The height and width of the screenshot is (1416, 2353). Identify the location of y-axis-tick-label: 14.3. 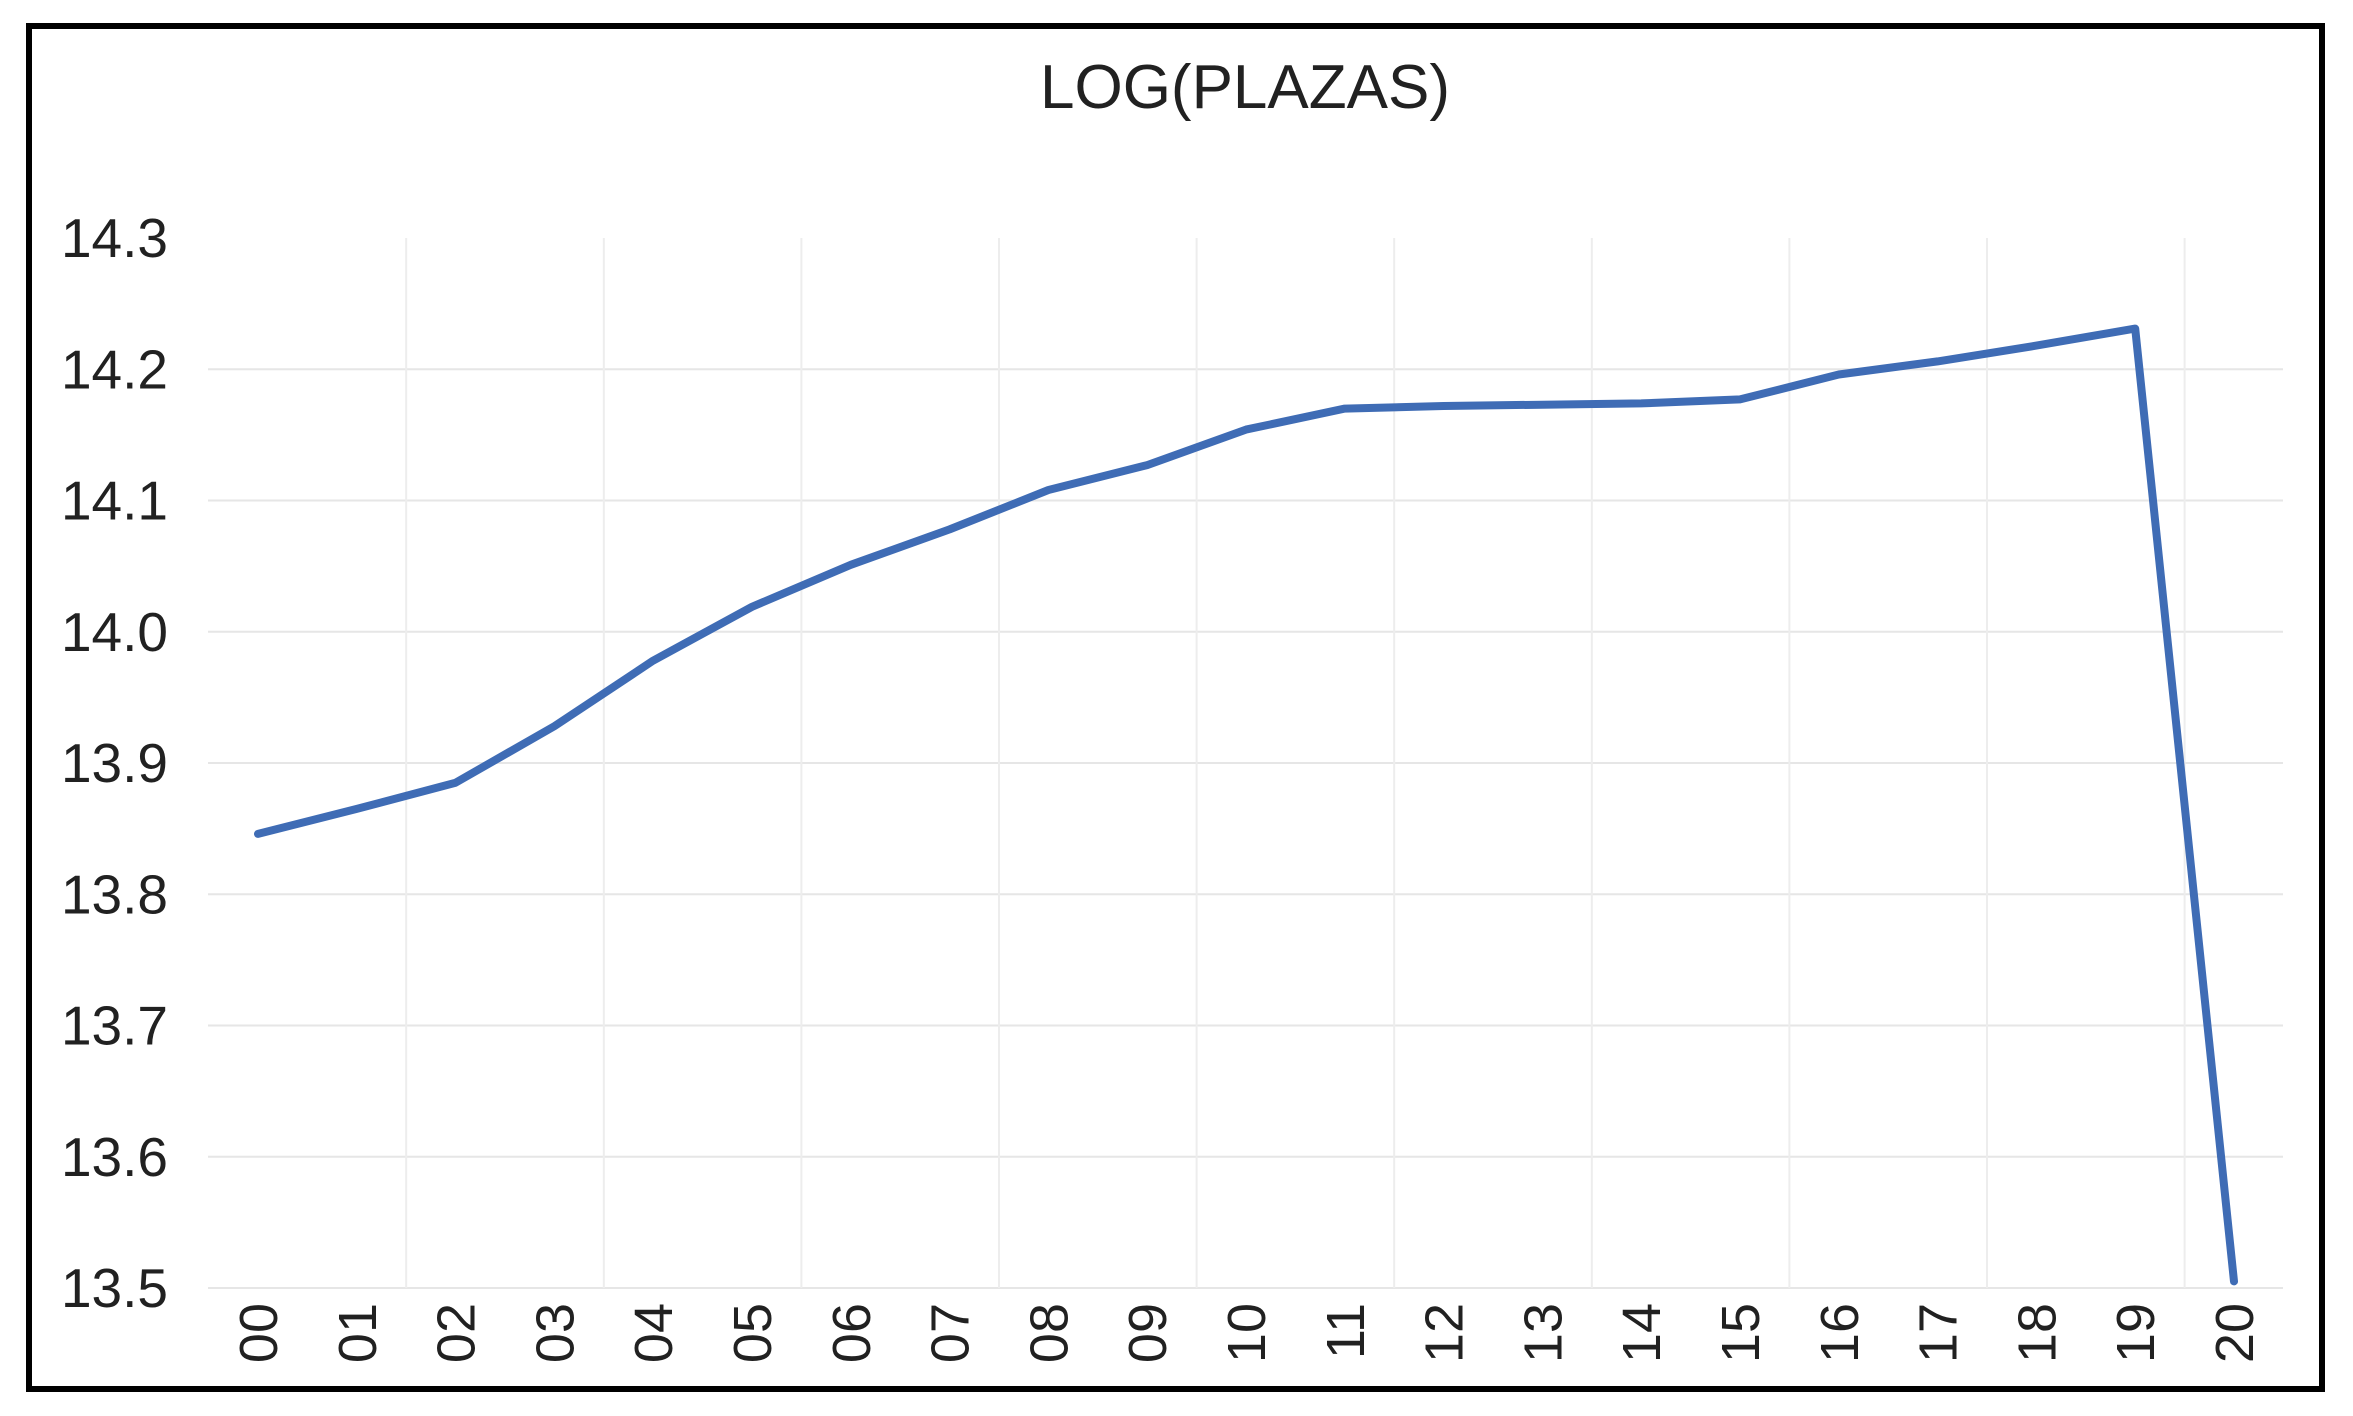
(114, 238).